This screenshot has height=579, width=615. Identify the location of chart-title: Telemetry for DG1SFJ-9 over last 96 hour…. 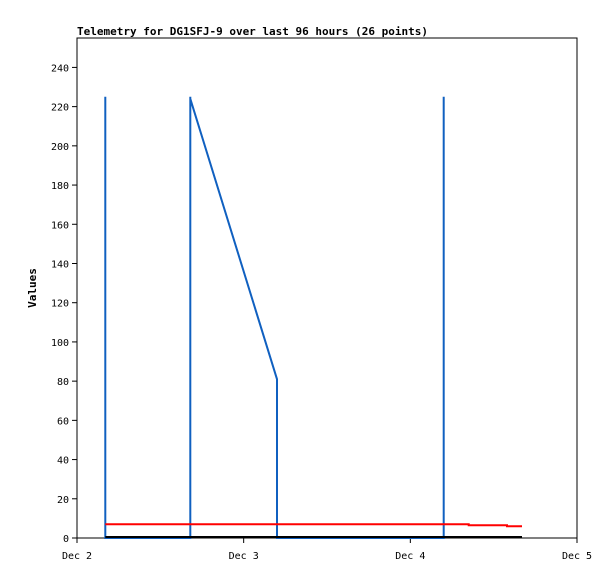
(252, 31).